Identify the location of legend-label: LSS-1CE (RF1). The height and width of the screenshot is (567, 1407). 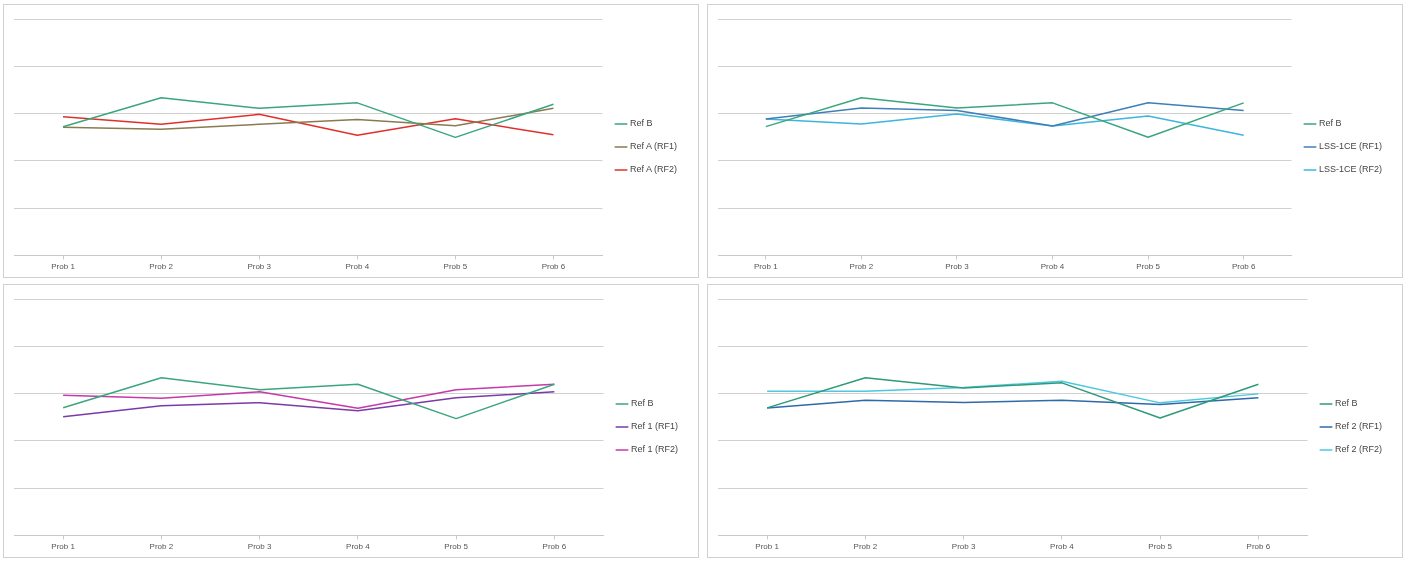
(1350, 146).